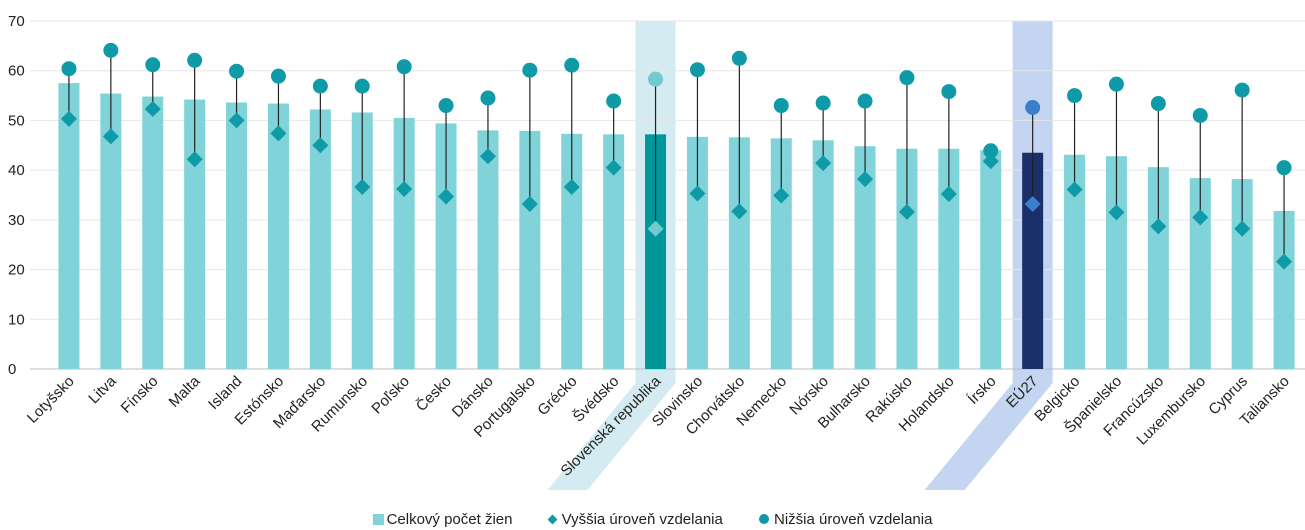  I want to click on marker-lower-portugalsko, so click(530, 70).